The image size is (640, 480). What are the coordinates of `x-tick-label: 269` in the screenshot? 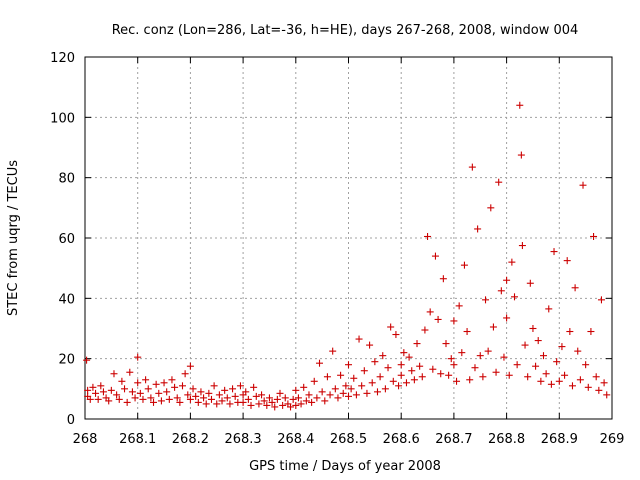 It's located at (612, 439).